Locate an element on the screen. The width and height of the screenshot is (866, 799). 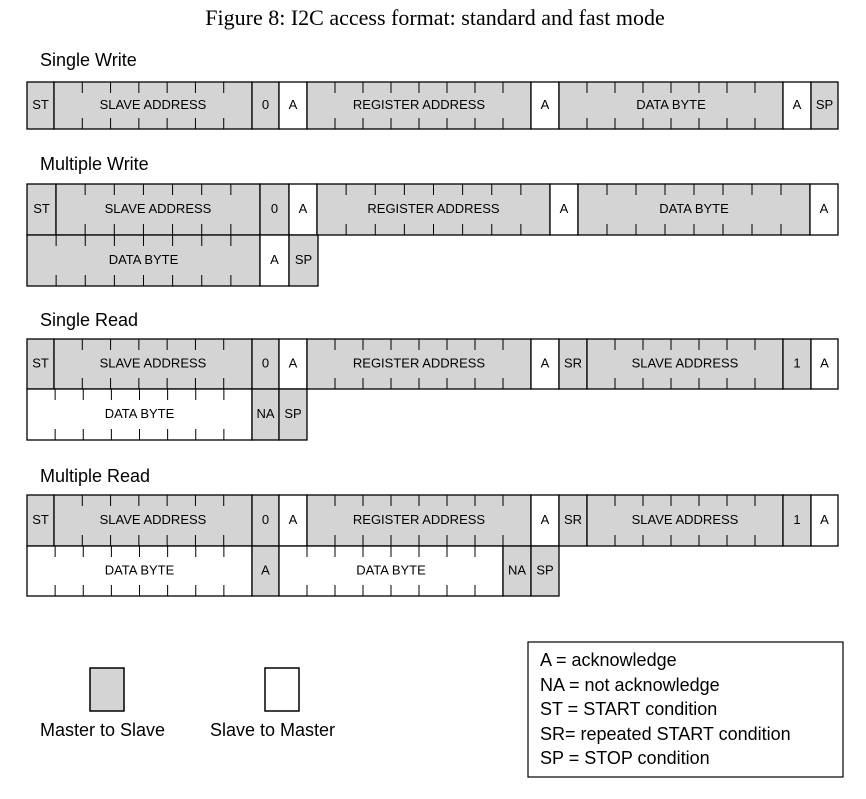
definition: SR= repeated START condition is located at coordinates (665, 734).